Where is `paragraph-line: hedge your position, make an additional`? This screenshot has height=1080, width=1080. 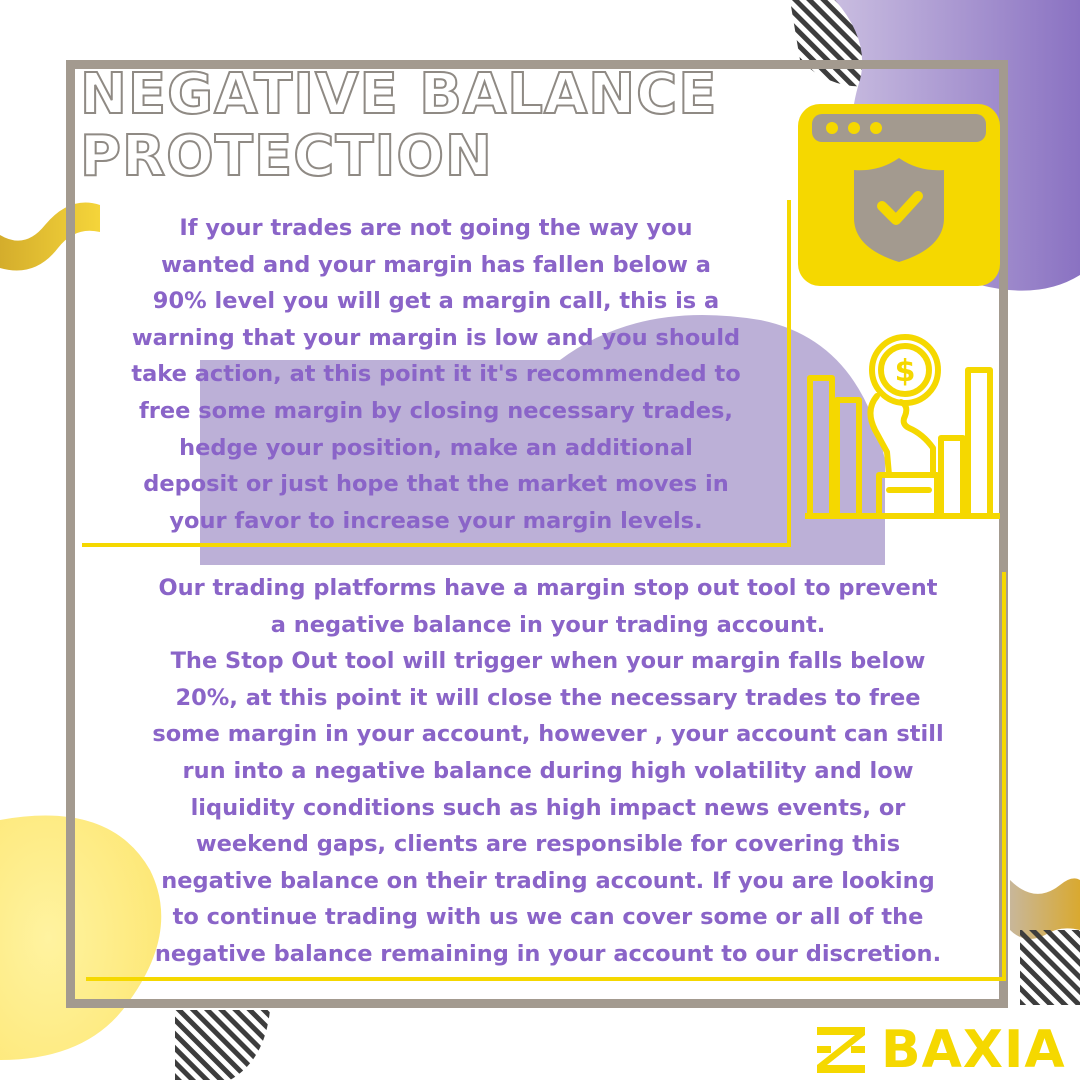
paragraph-line: hedge your position, make an additional is located at coordinates (436, 447).